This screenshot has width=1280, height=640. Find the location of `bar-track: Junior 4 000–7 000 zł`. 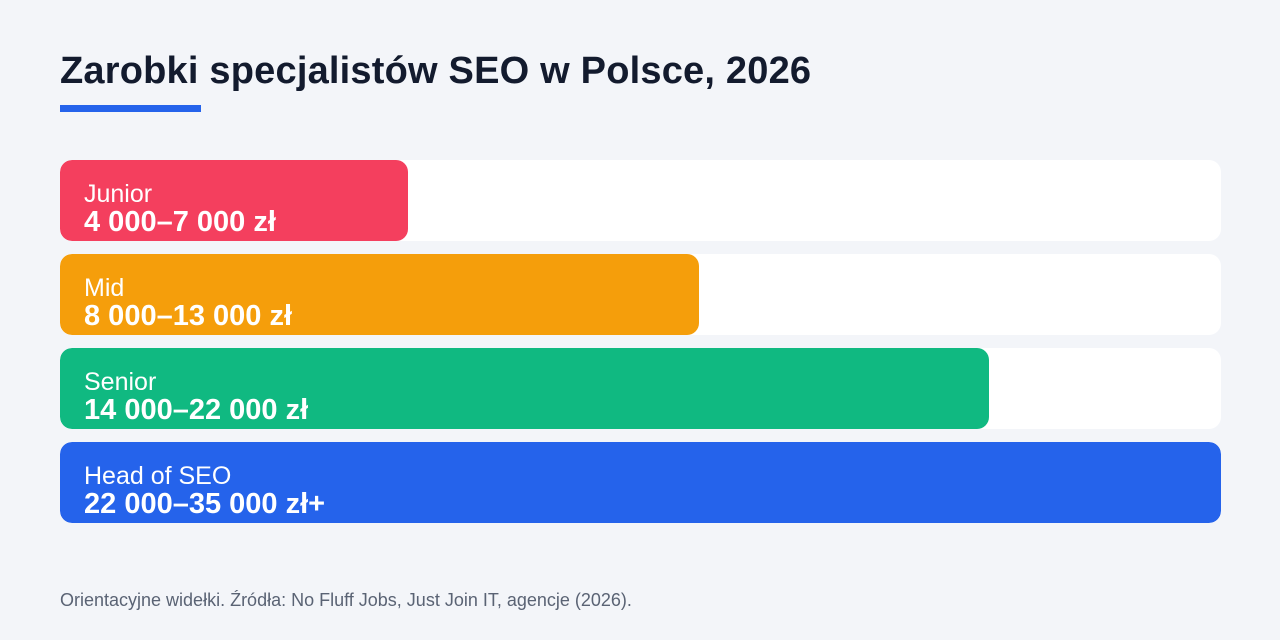

bar-track: Junior 4 000–7 000 zł is located at coordinates (640, 200).